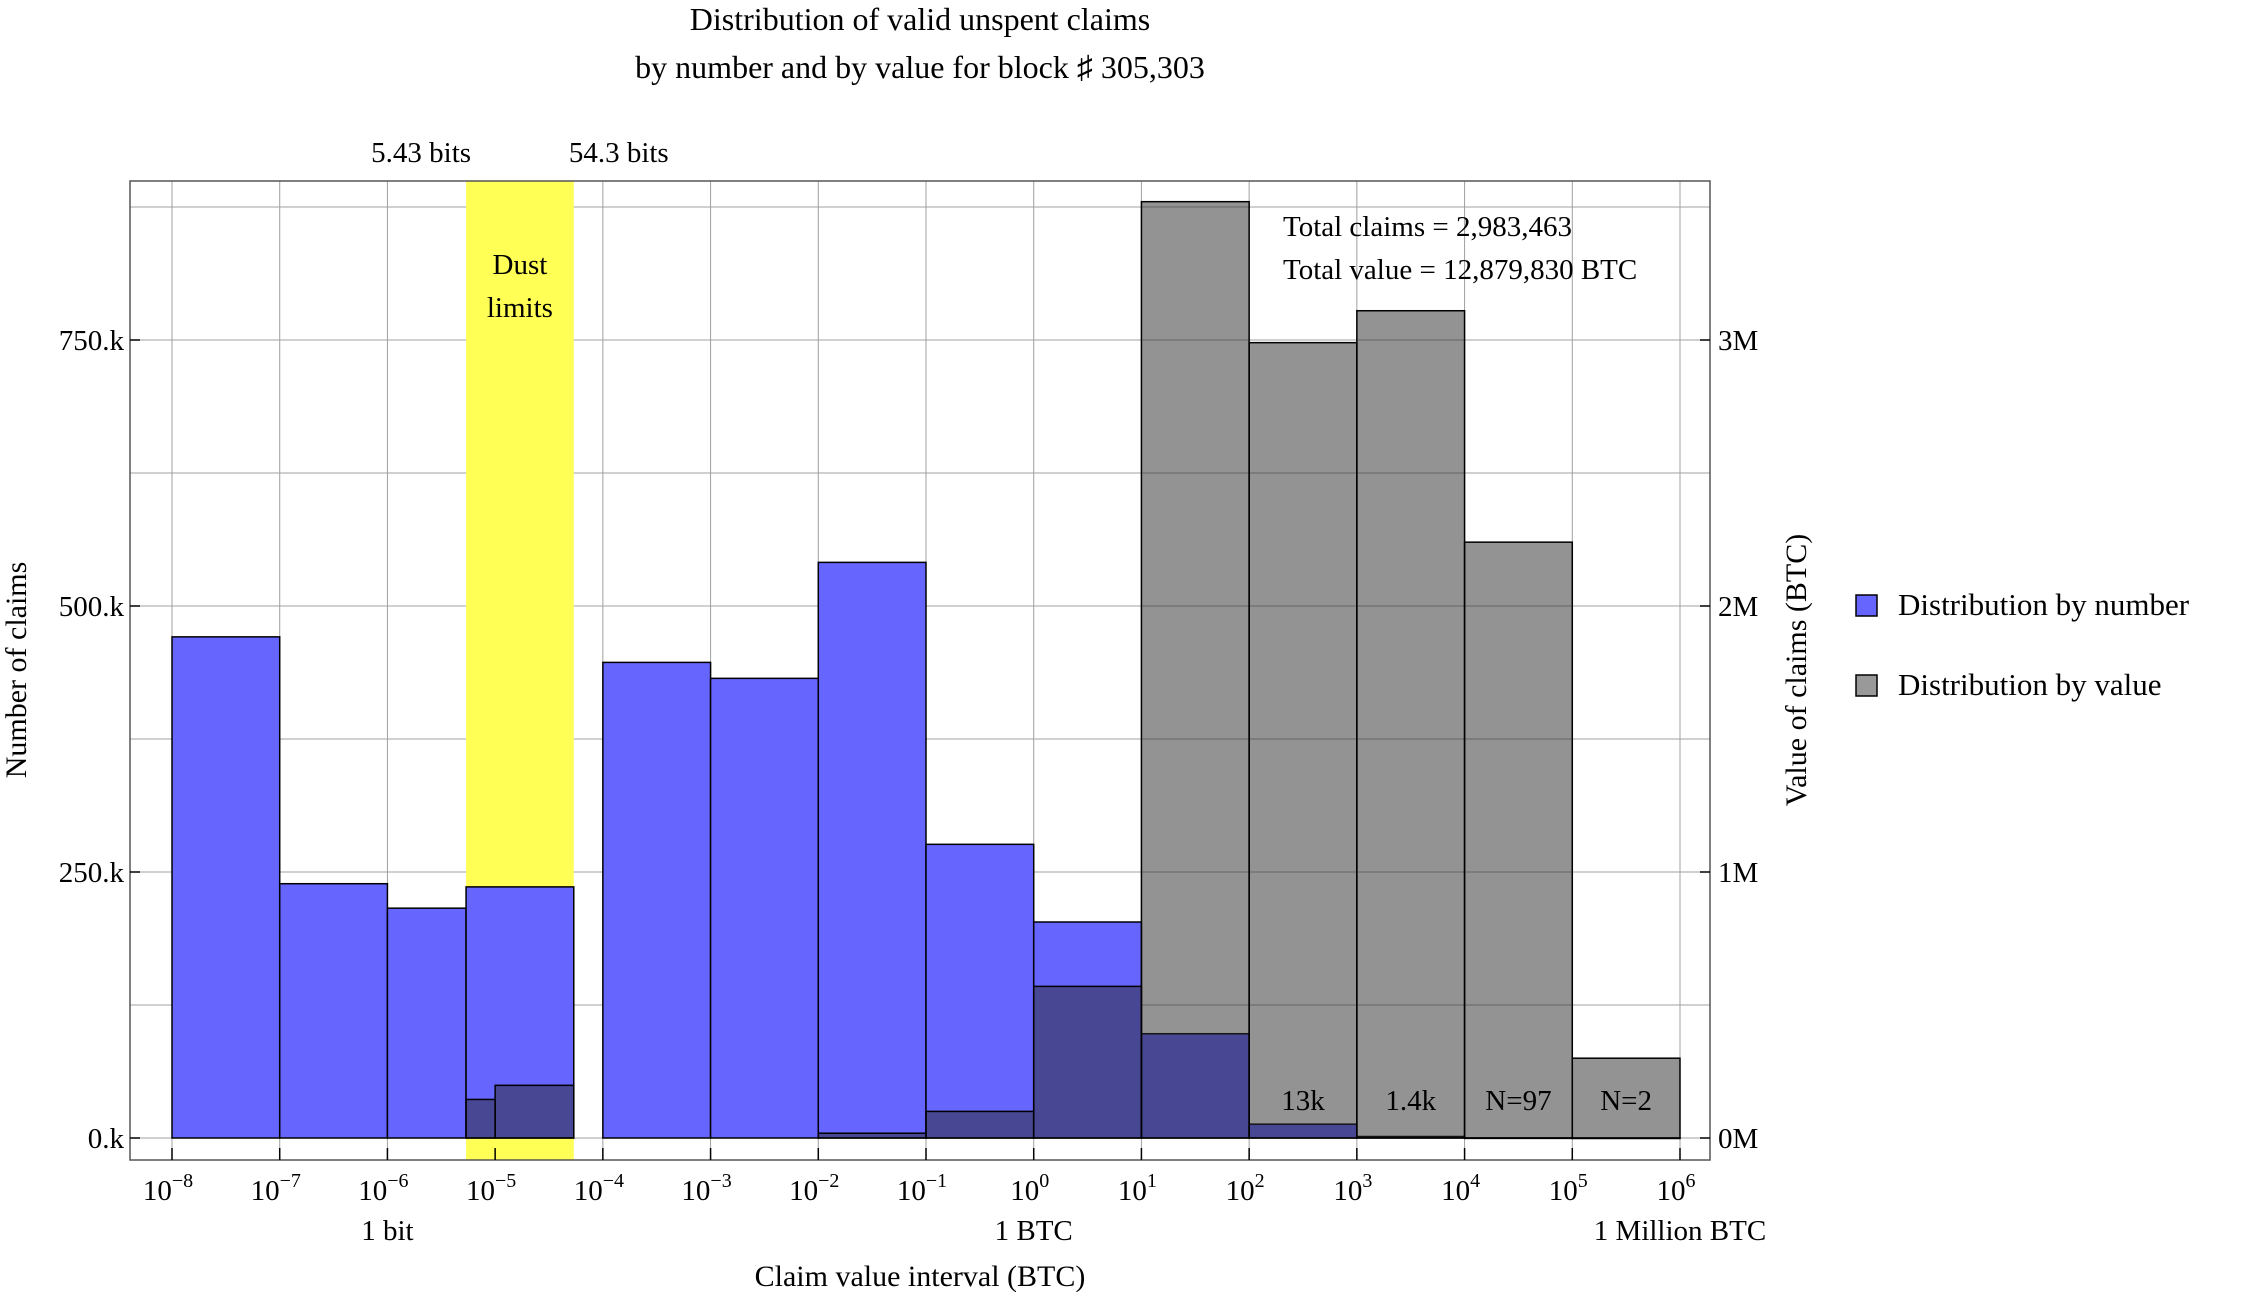 This screenshot has width=2244, height=1292. What do you see at coordinates (1626, 1101) in the screenshot?
I see `bin-annotation: N=2` at bounding box center [1626, 1101].